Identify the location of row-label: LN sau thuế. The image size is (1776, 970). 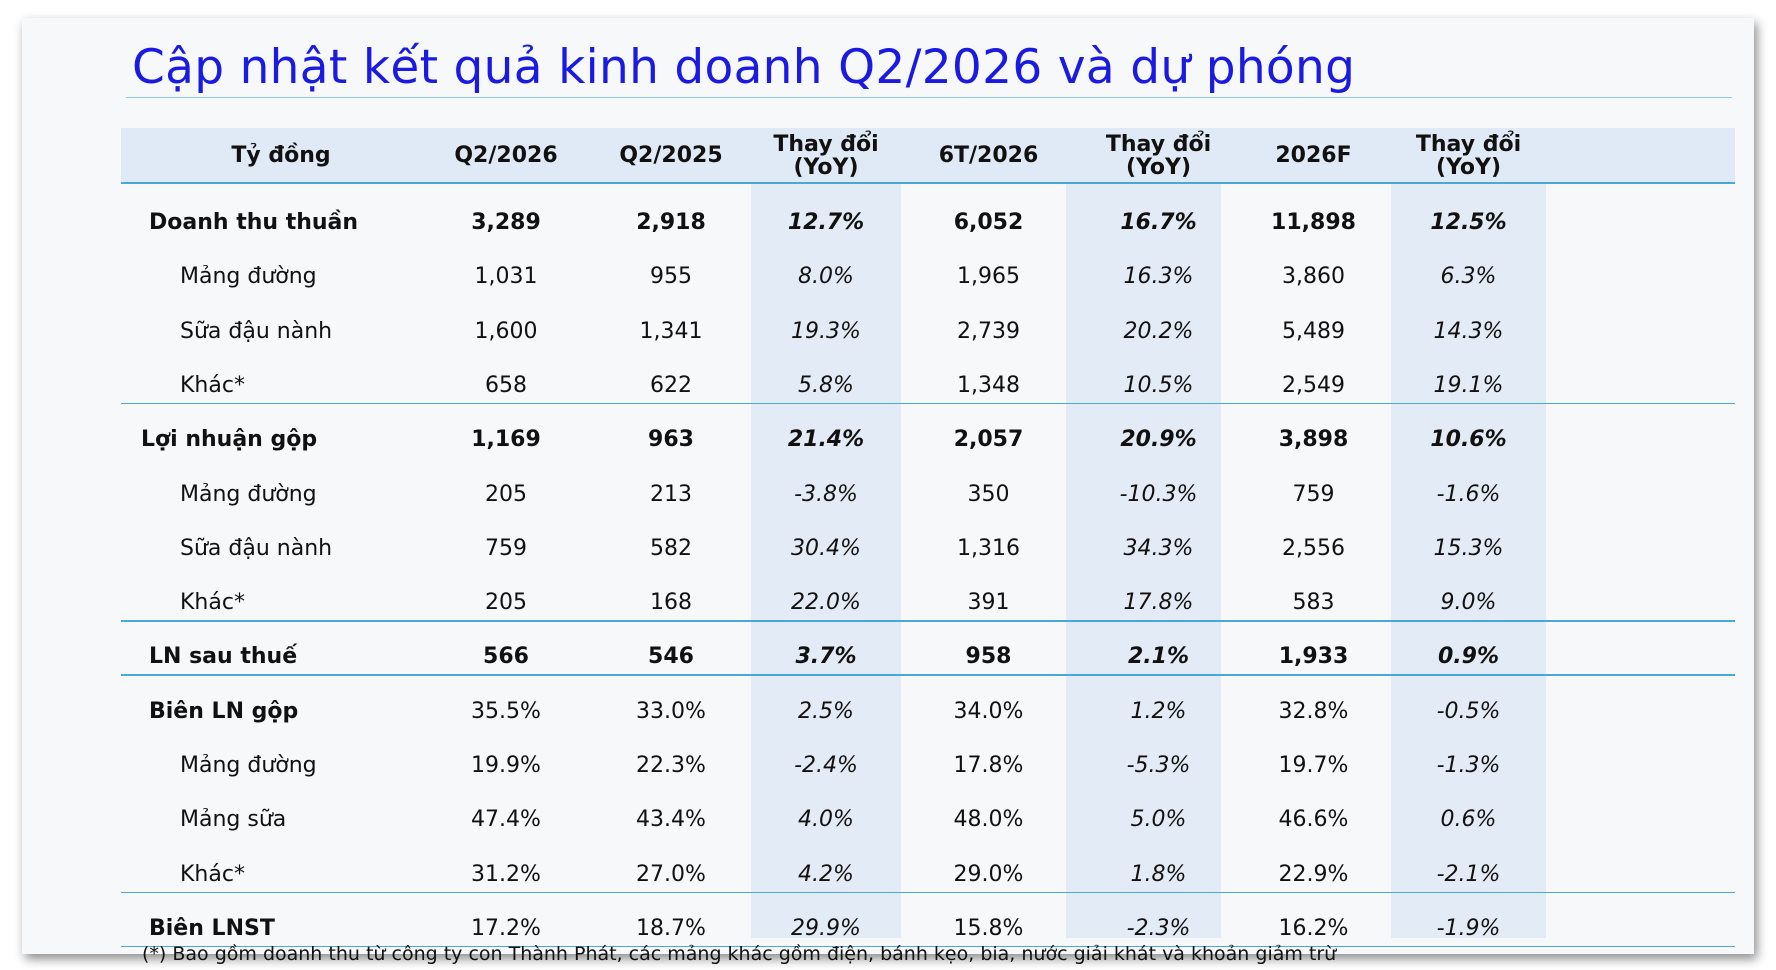
(223, 657).